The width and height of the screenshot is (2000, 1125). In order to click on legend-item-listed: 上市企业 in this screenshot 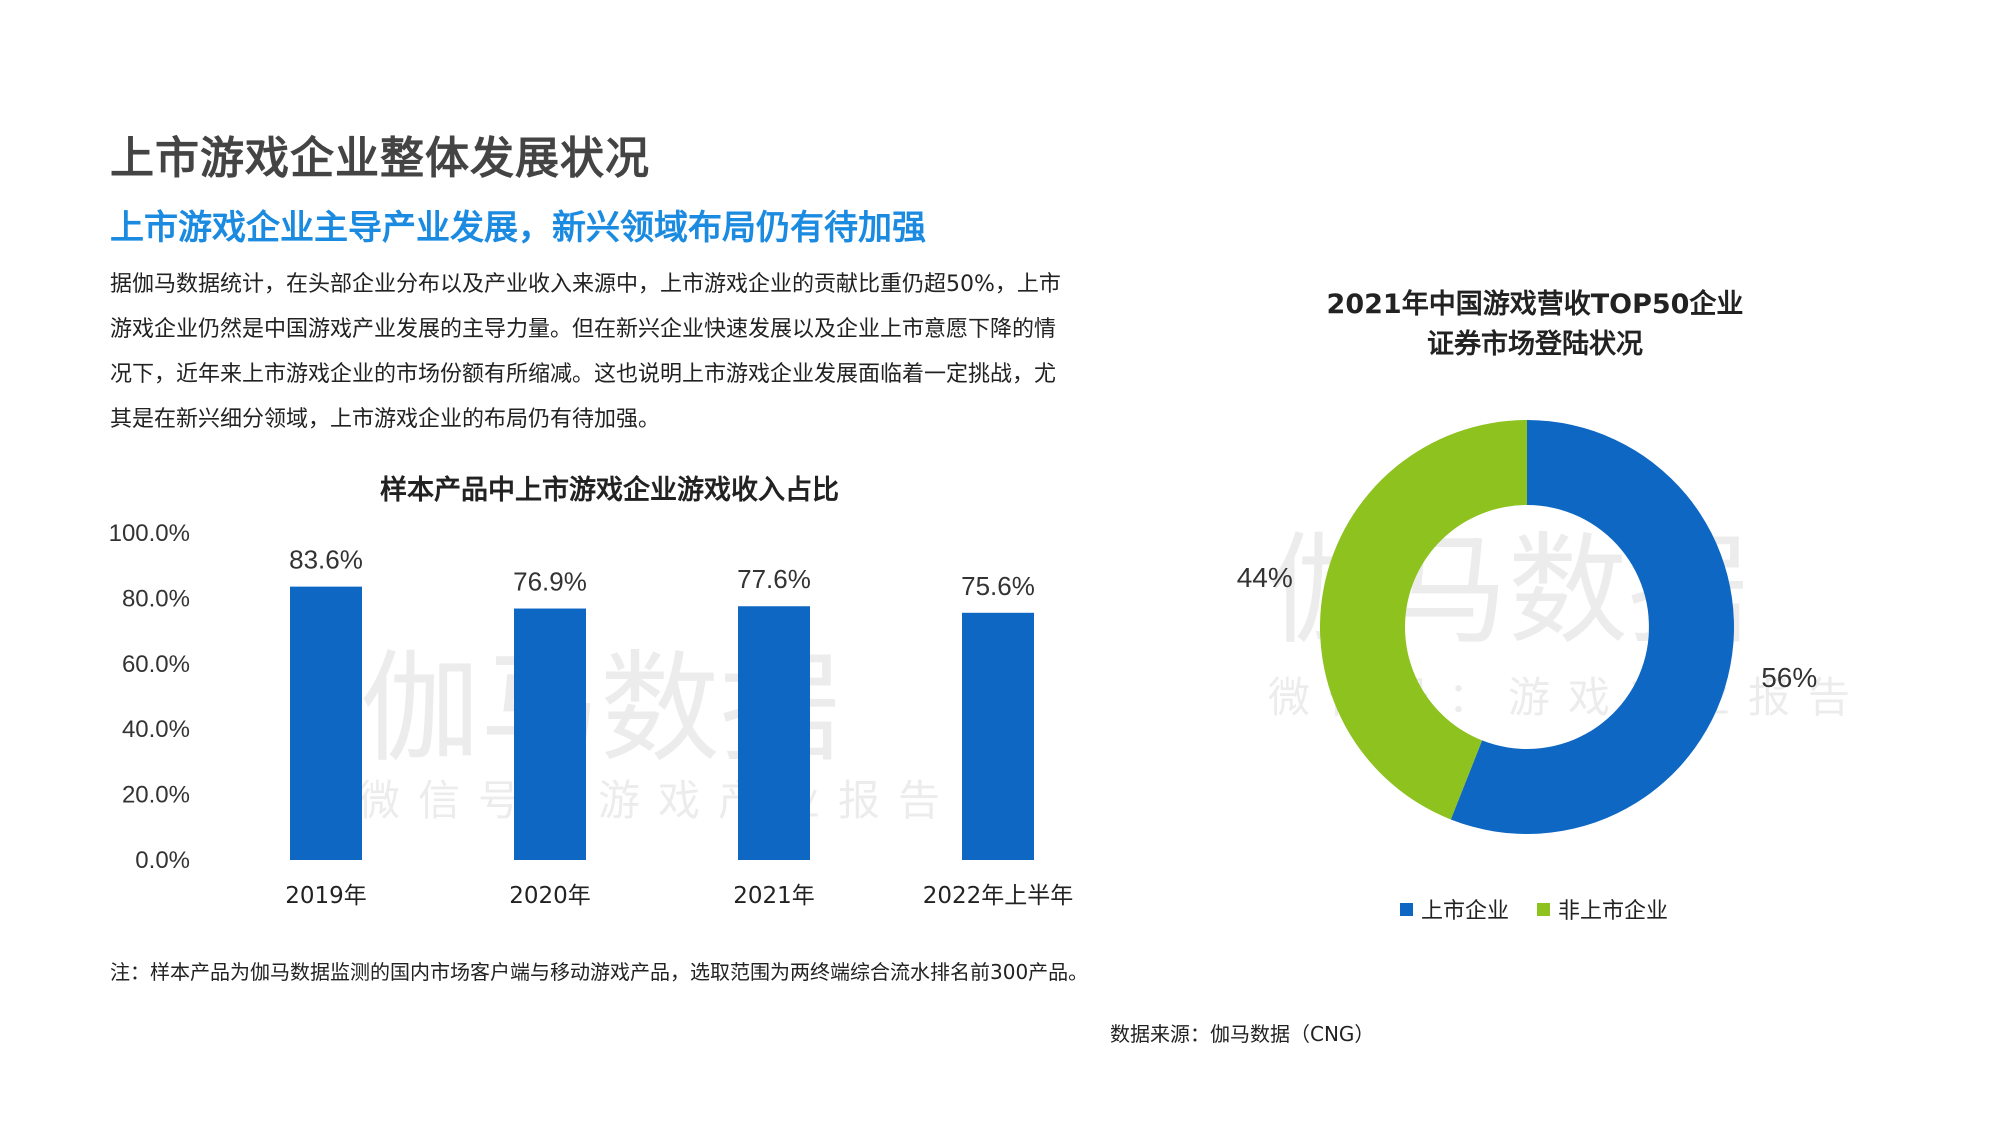, I will do `click(1454, 909)`.